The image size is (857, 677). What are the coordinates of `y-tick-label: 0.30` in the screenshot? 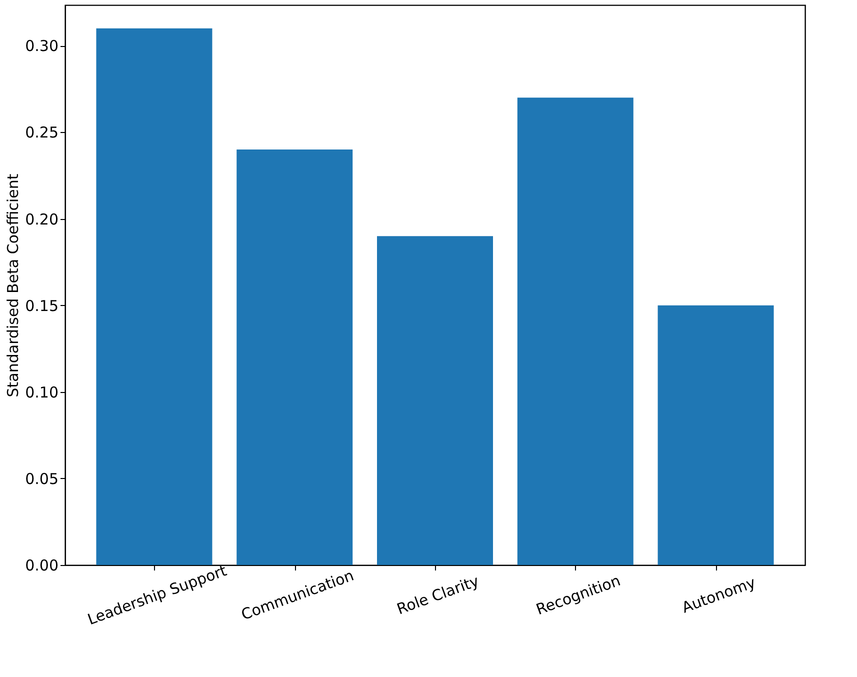 It's located at (41, 46).